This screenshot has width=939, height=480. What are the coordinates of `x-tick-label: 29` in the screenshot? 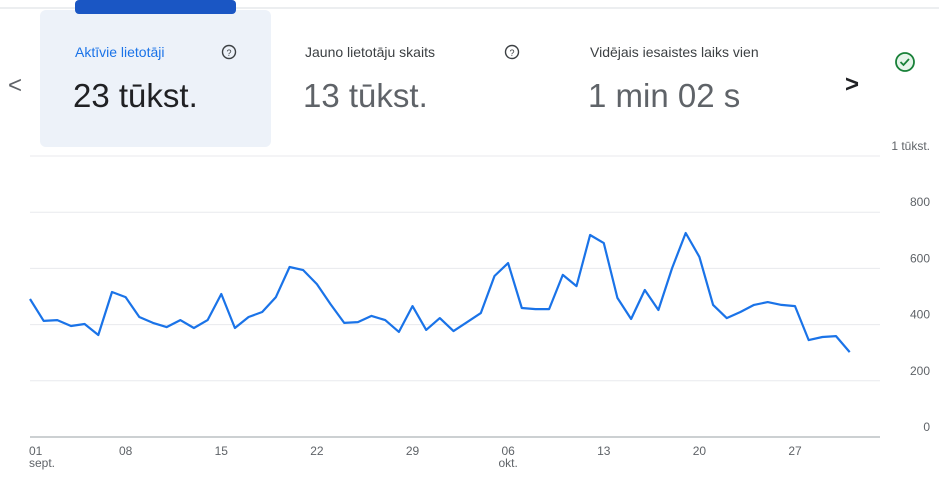 It's located at (413, 451).